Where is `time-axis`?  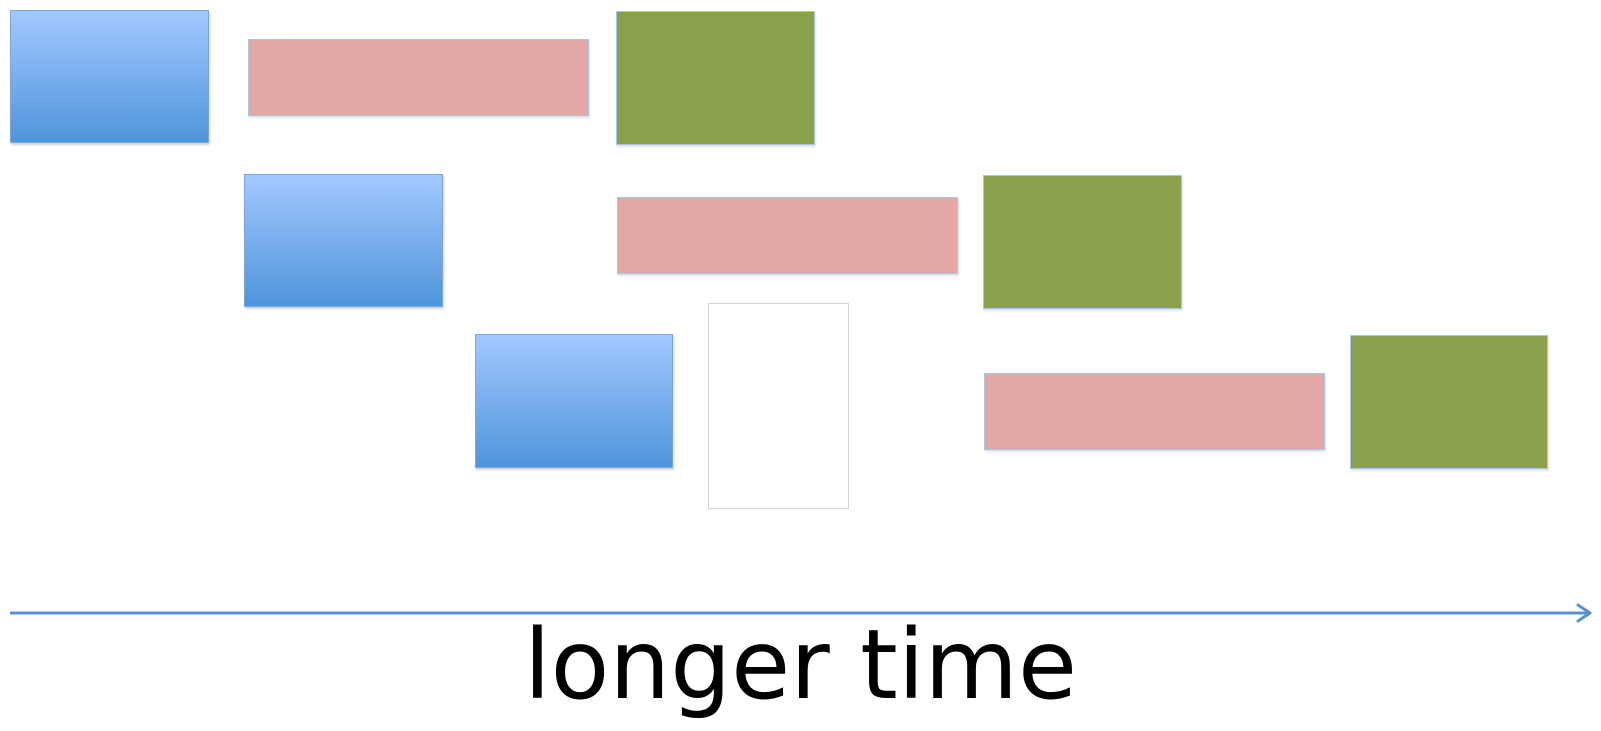 time-axis is located at coordinates (801, 613).